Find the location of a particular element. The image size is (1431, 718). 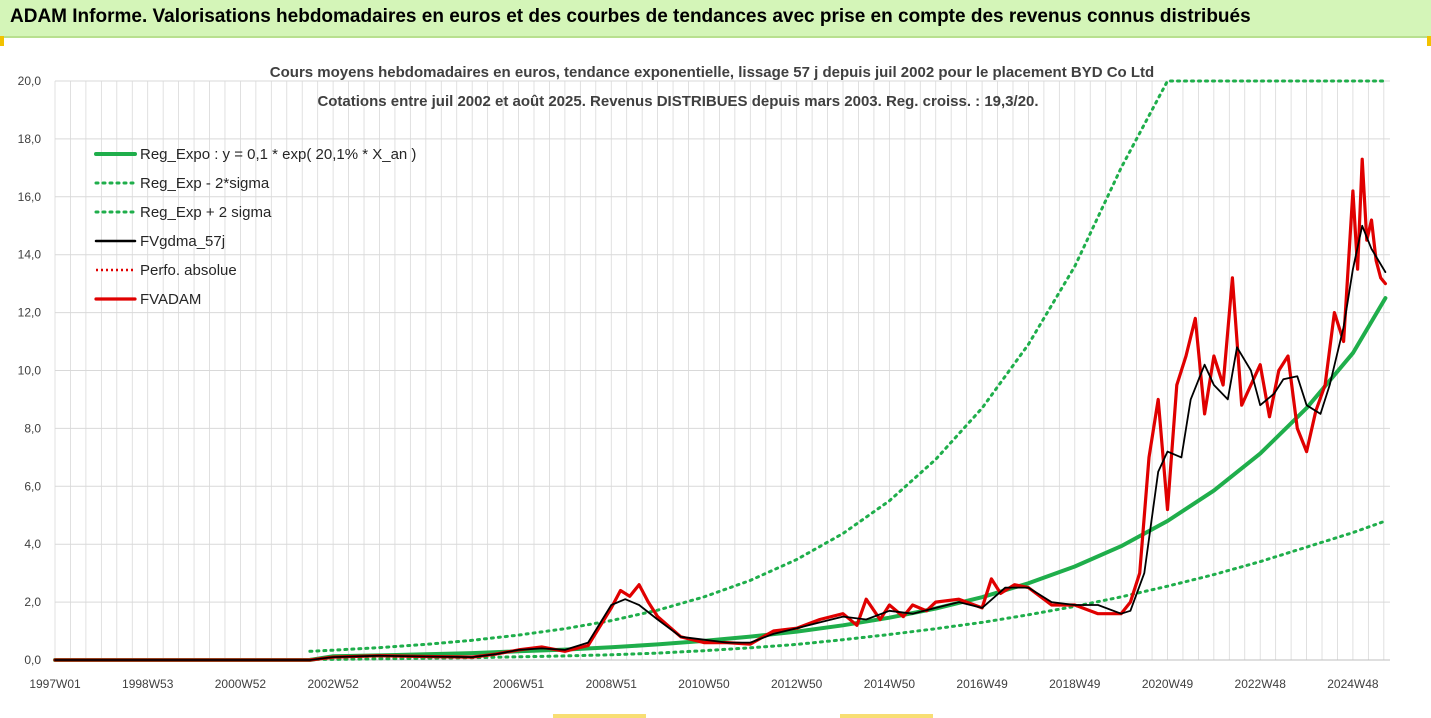

bottom-marker-right is located at coordinates (886, 716).